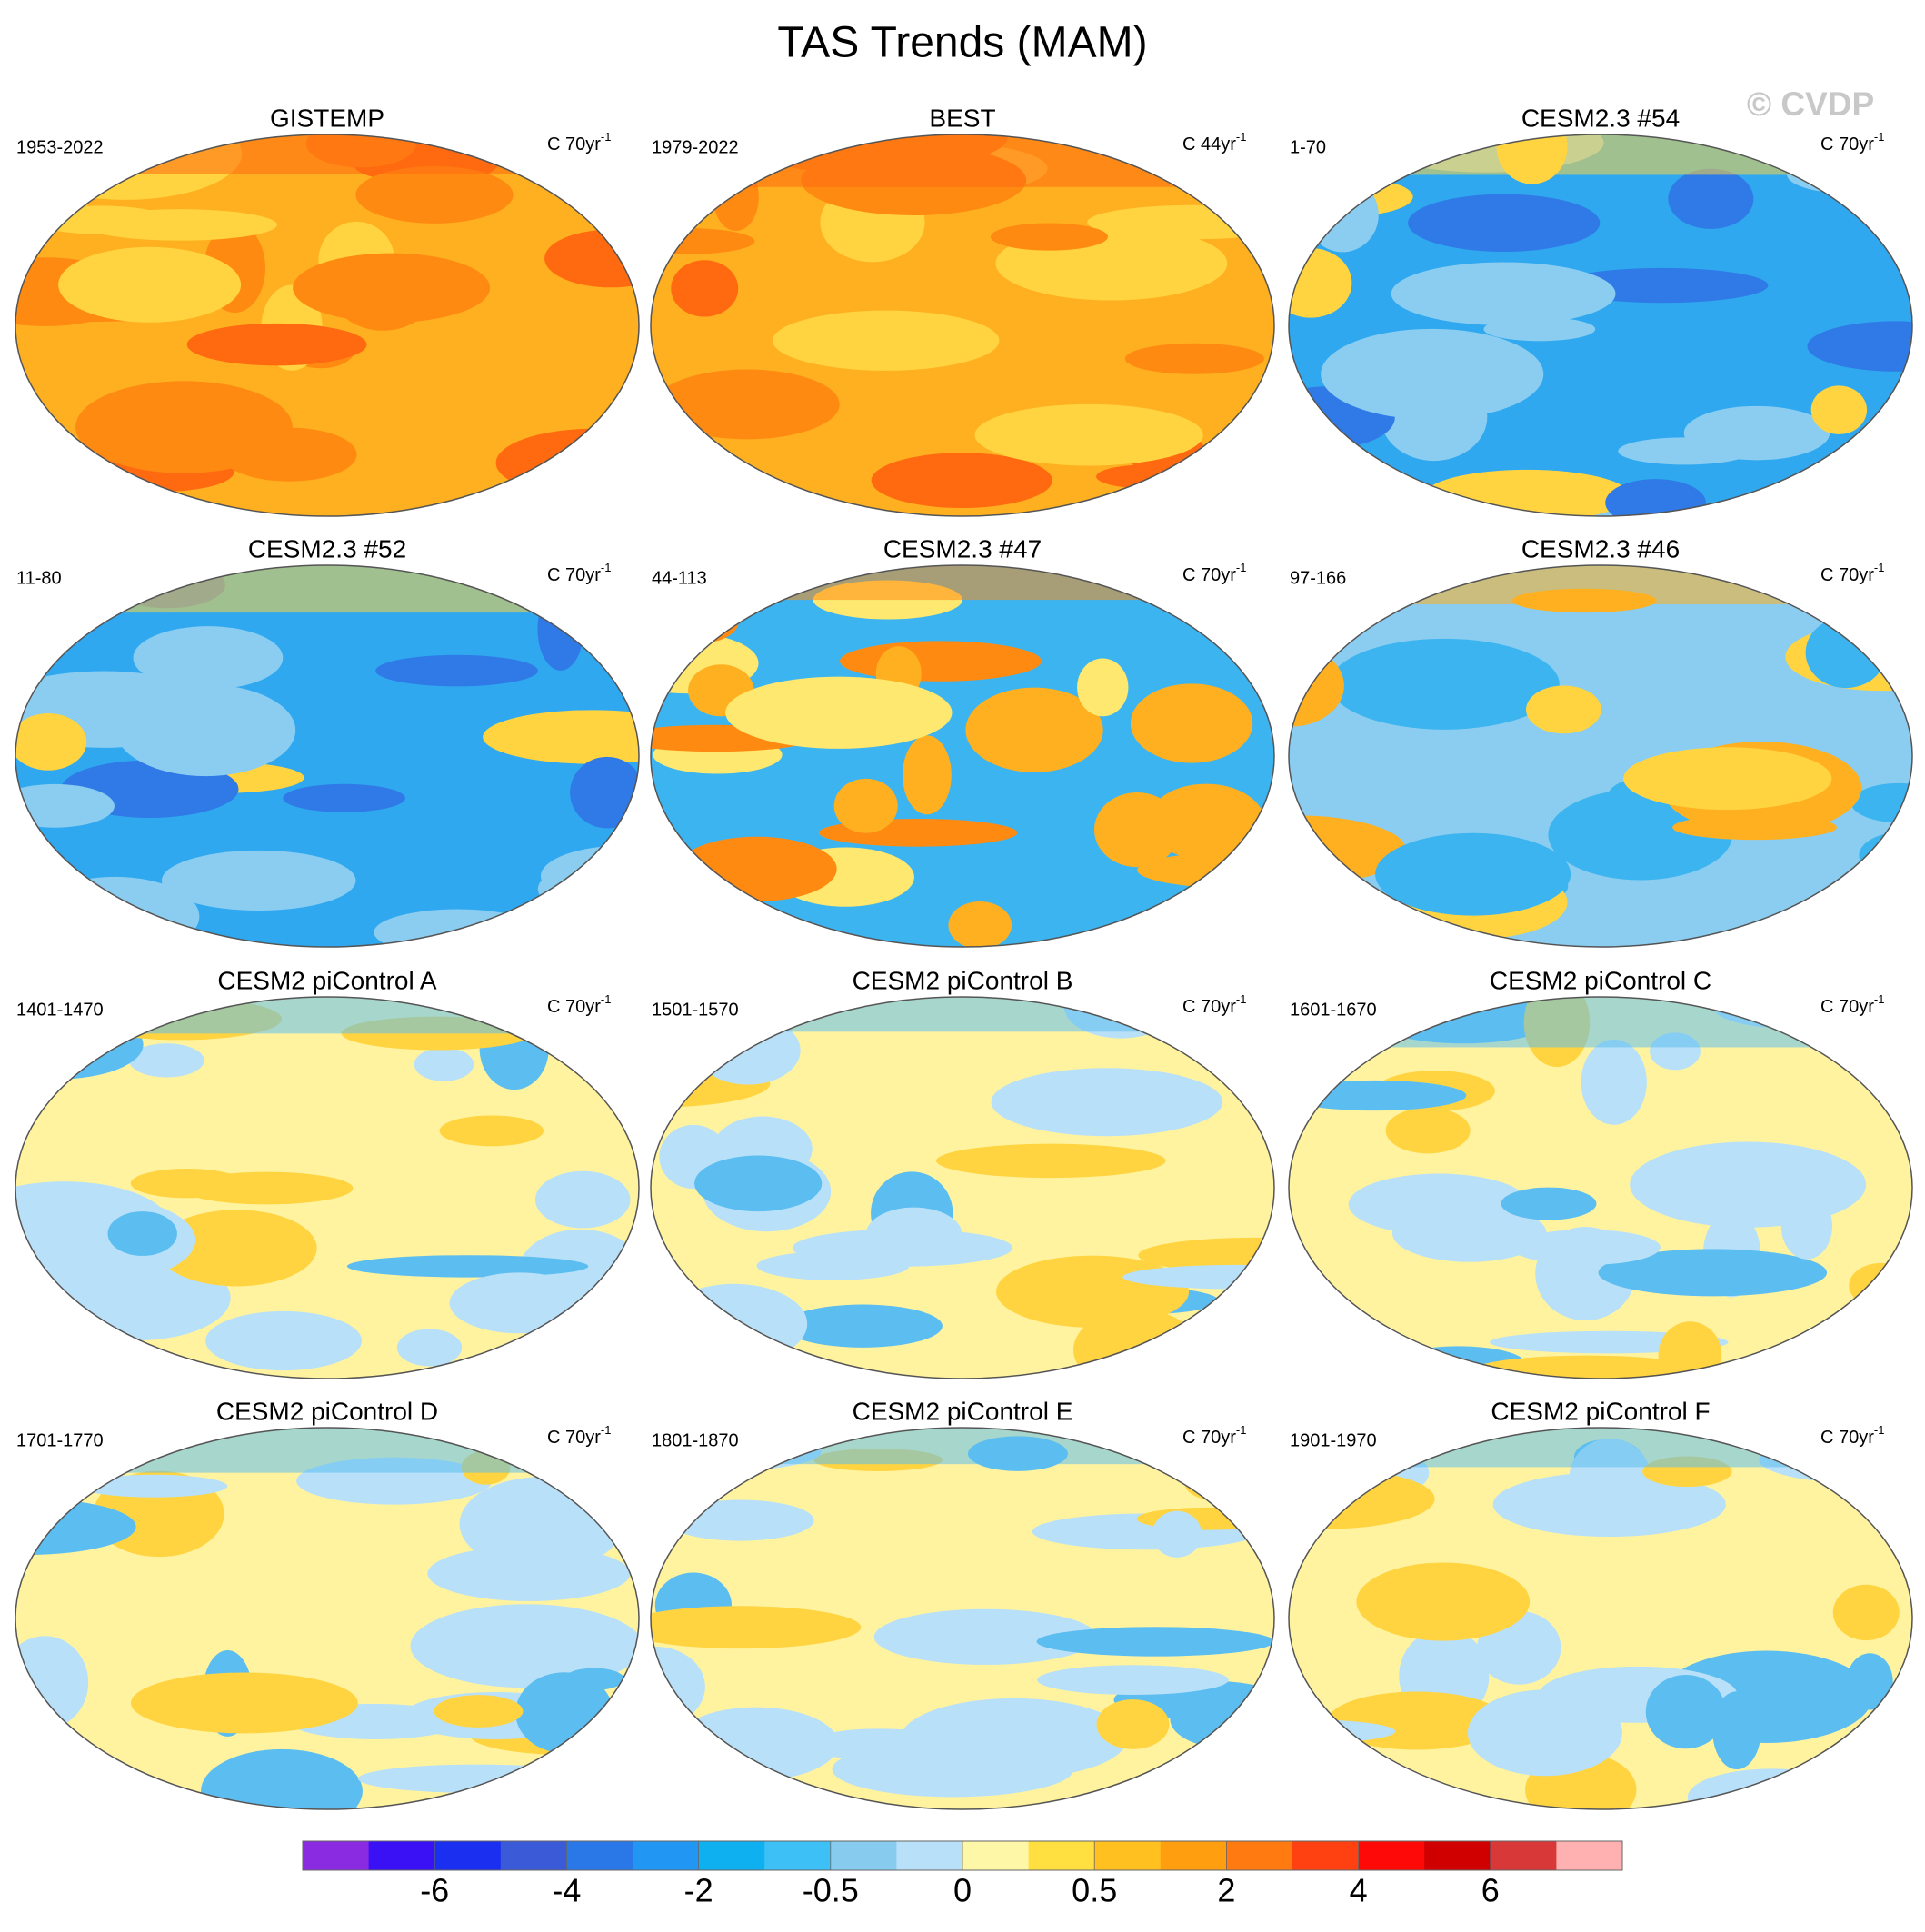 Image resolution: width=1925 pixels, height=1932 pixels. I want to click on period-label: 1601-1670, so click(1333, 1010).